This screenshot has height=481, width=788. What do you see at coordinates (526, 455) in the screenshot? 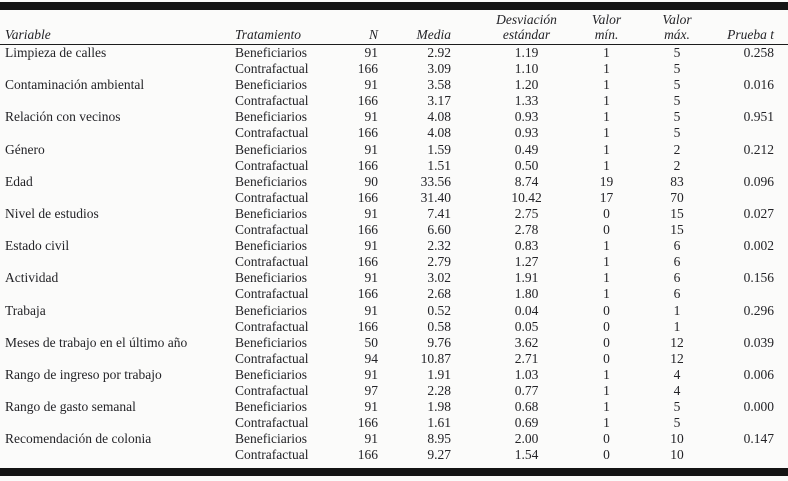
I see `cell-desviacion: 1.54` at bounding box center [526, 455].